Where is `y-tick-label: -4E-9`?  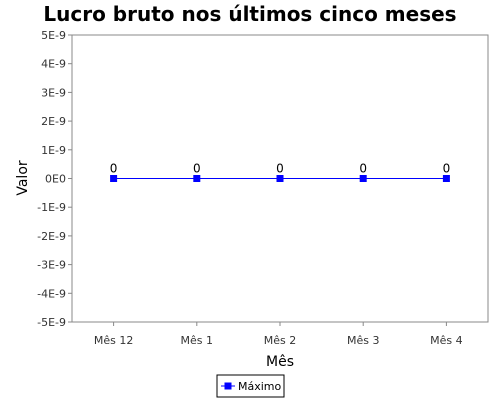 y-tick-label: -4E-9 is located at coordinates (51, 293).